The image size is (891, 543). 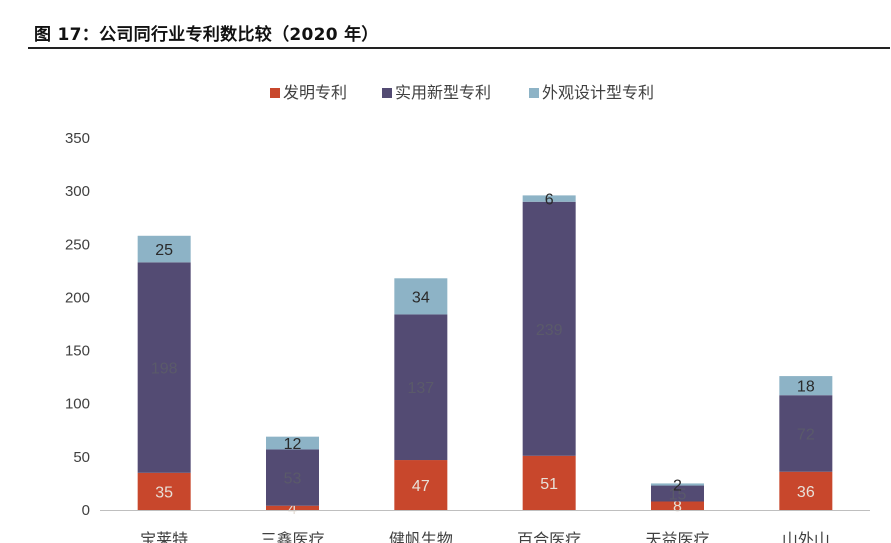 What do you see at coordinates (77, 404) in the screenshot?
I see `y-tick-label: 100` at bounding box center [77, 404].